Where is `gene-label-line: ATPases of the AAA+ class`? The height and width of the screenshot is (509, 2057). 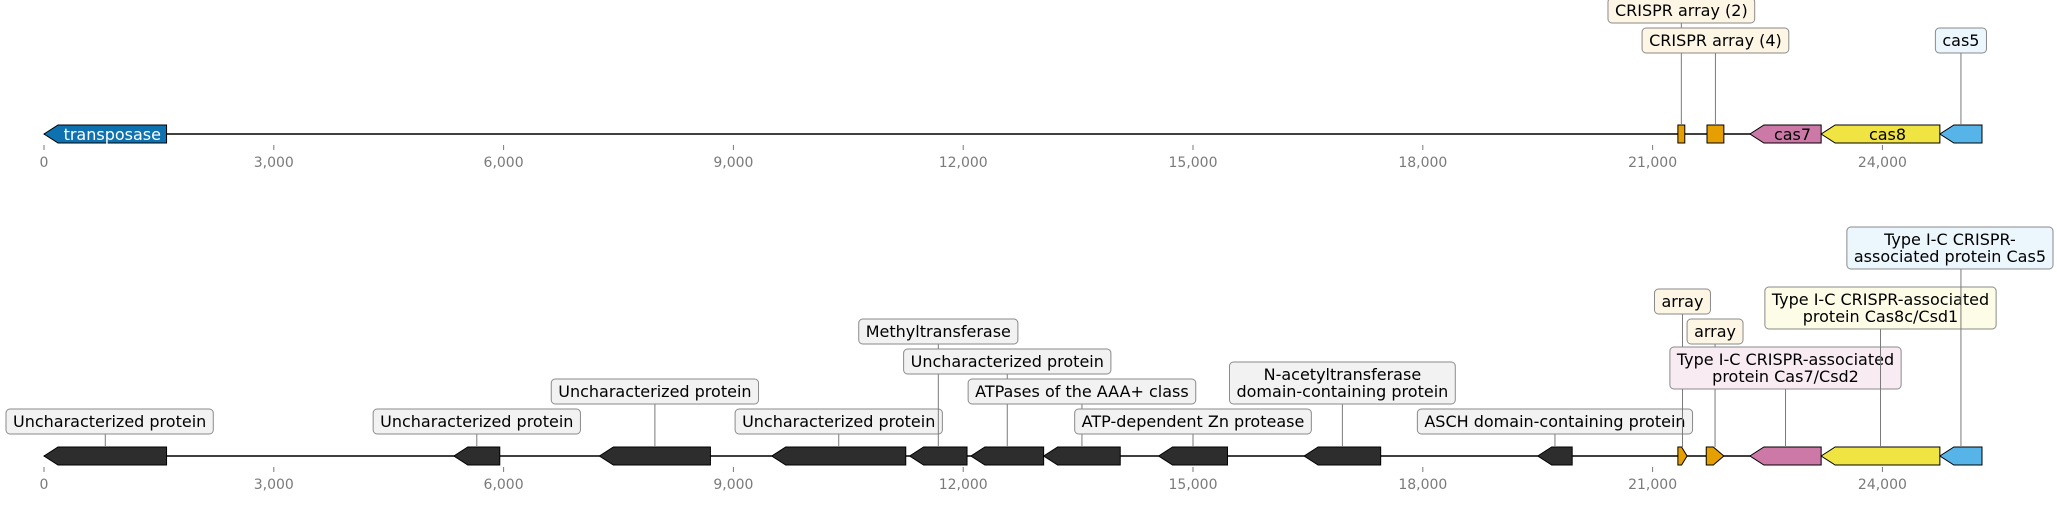 gene-label-line: ATPases of the AAA+ class is located at coordinates (1082, 391).